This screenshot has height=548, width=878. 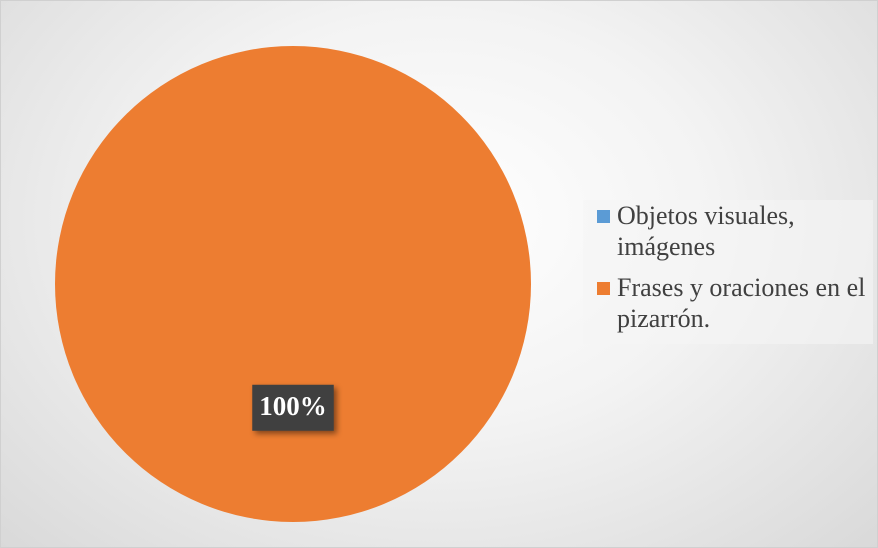 I want to click on data-label-text: 100%, so click(x=293, y=406).